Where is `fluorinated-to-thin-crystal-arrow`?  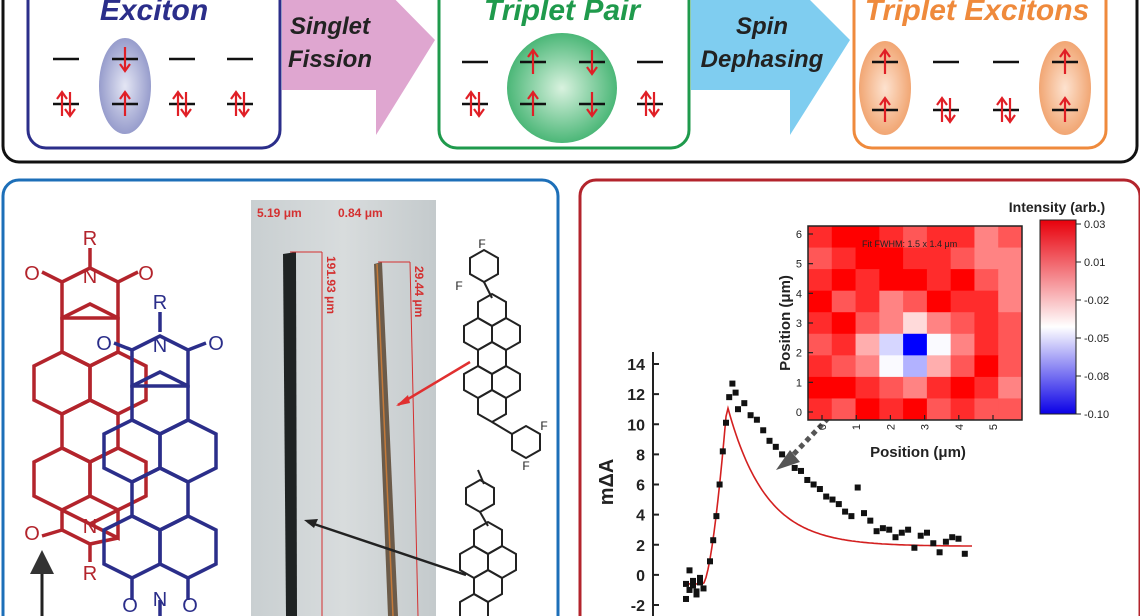
fluorinated-to-thin-crystal-arrow is located at coordinates (434, 383).